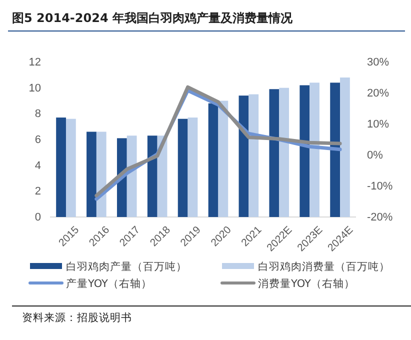  What do you see at coordinates (380, 186) in the screenshot?
I see `y2-tick-label: -10%` at bounding box center [380, 186].